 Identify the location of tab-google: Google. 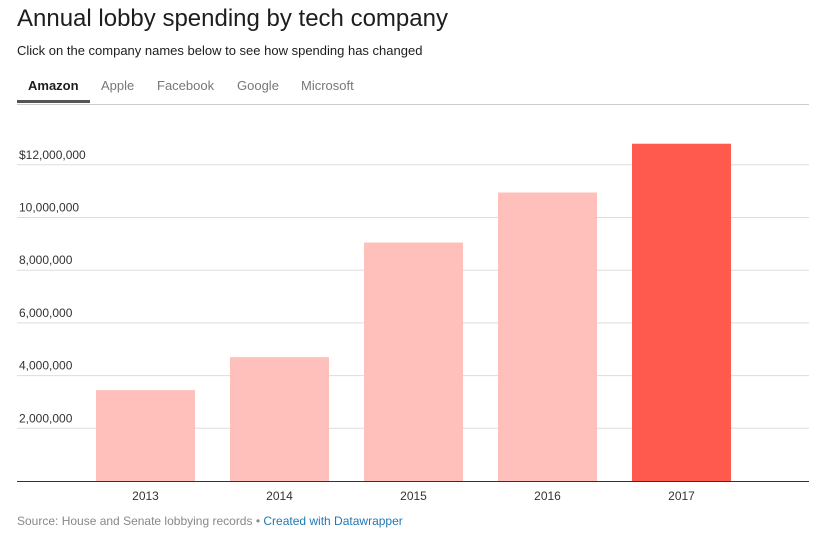
(258, 85).